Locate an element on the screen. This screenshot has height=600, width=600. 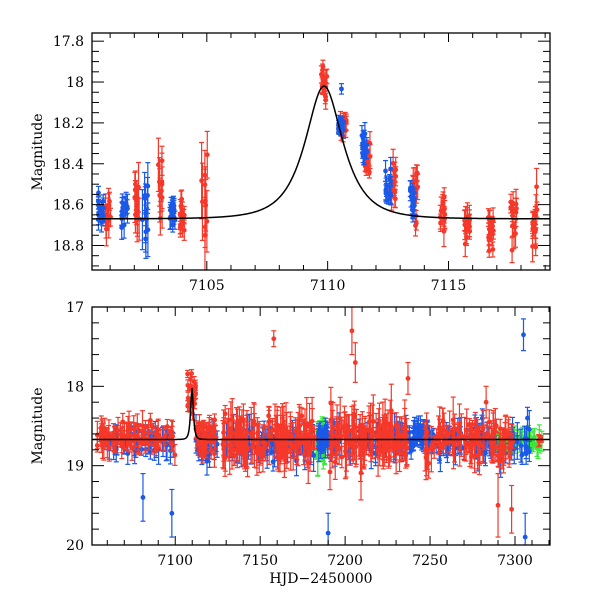
x-tick-label: 7110 is located at coordinates (328, 286).